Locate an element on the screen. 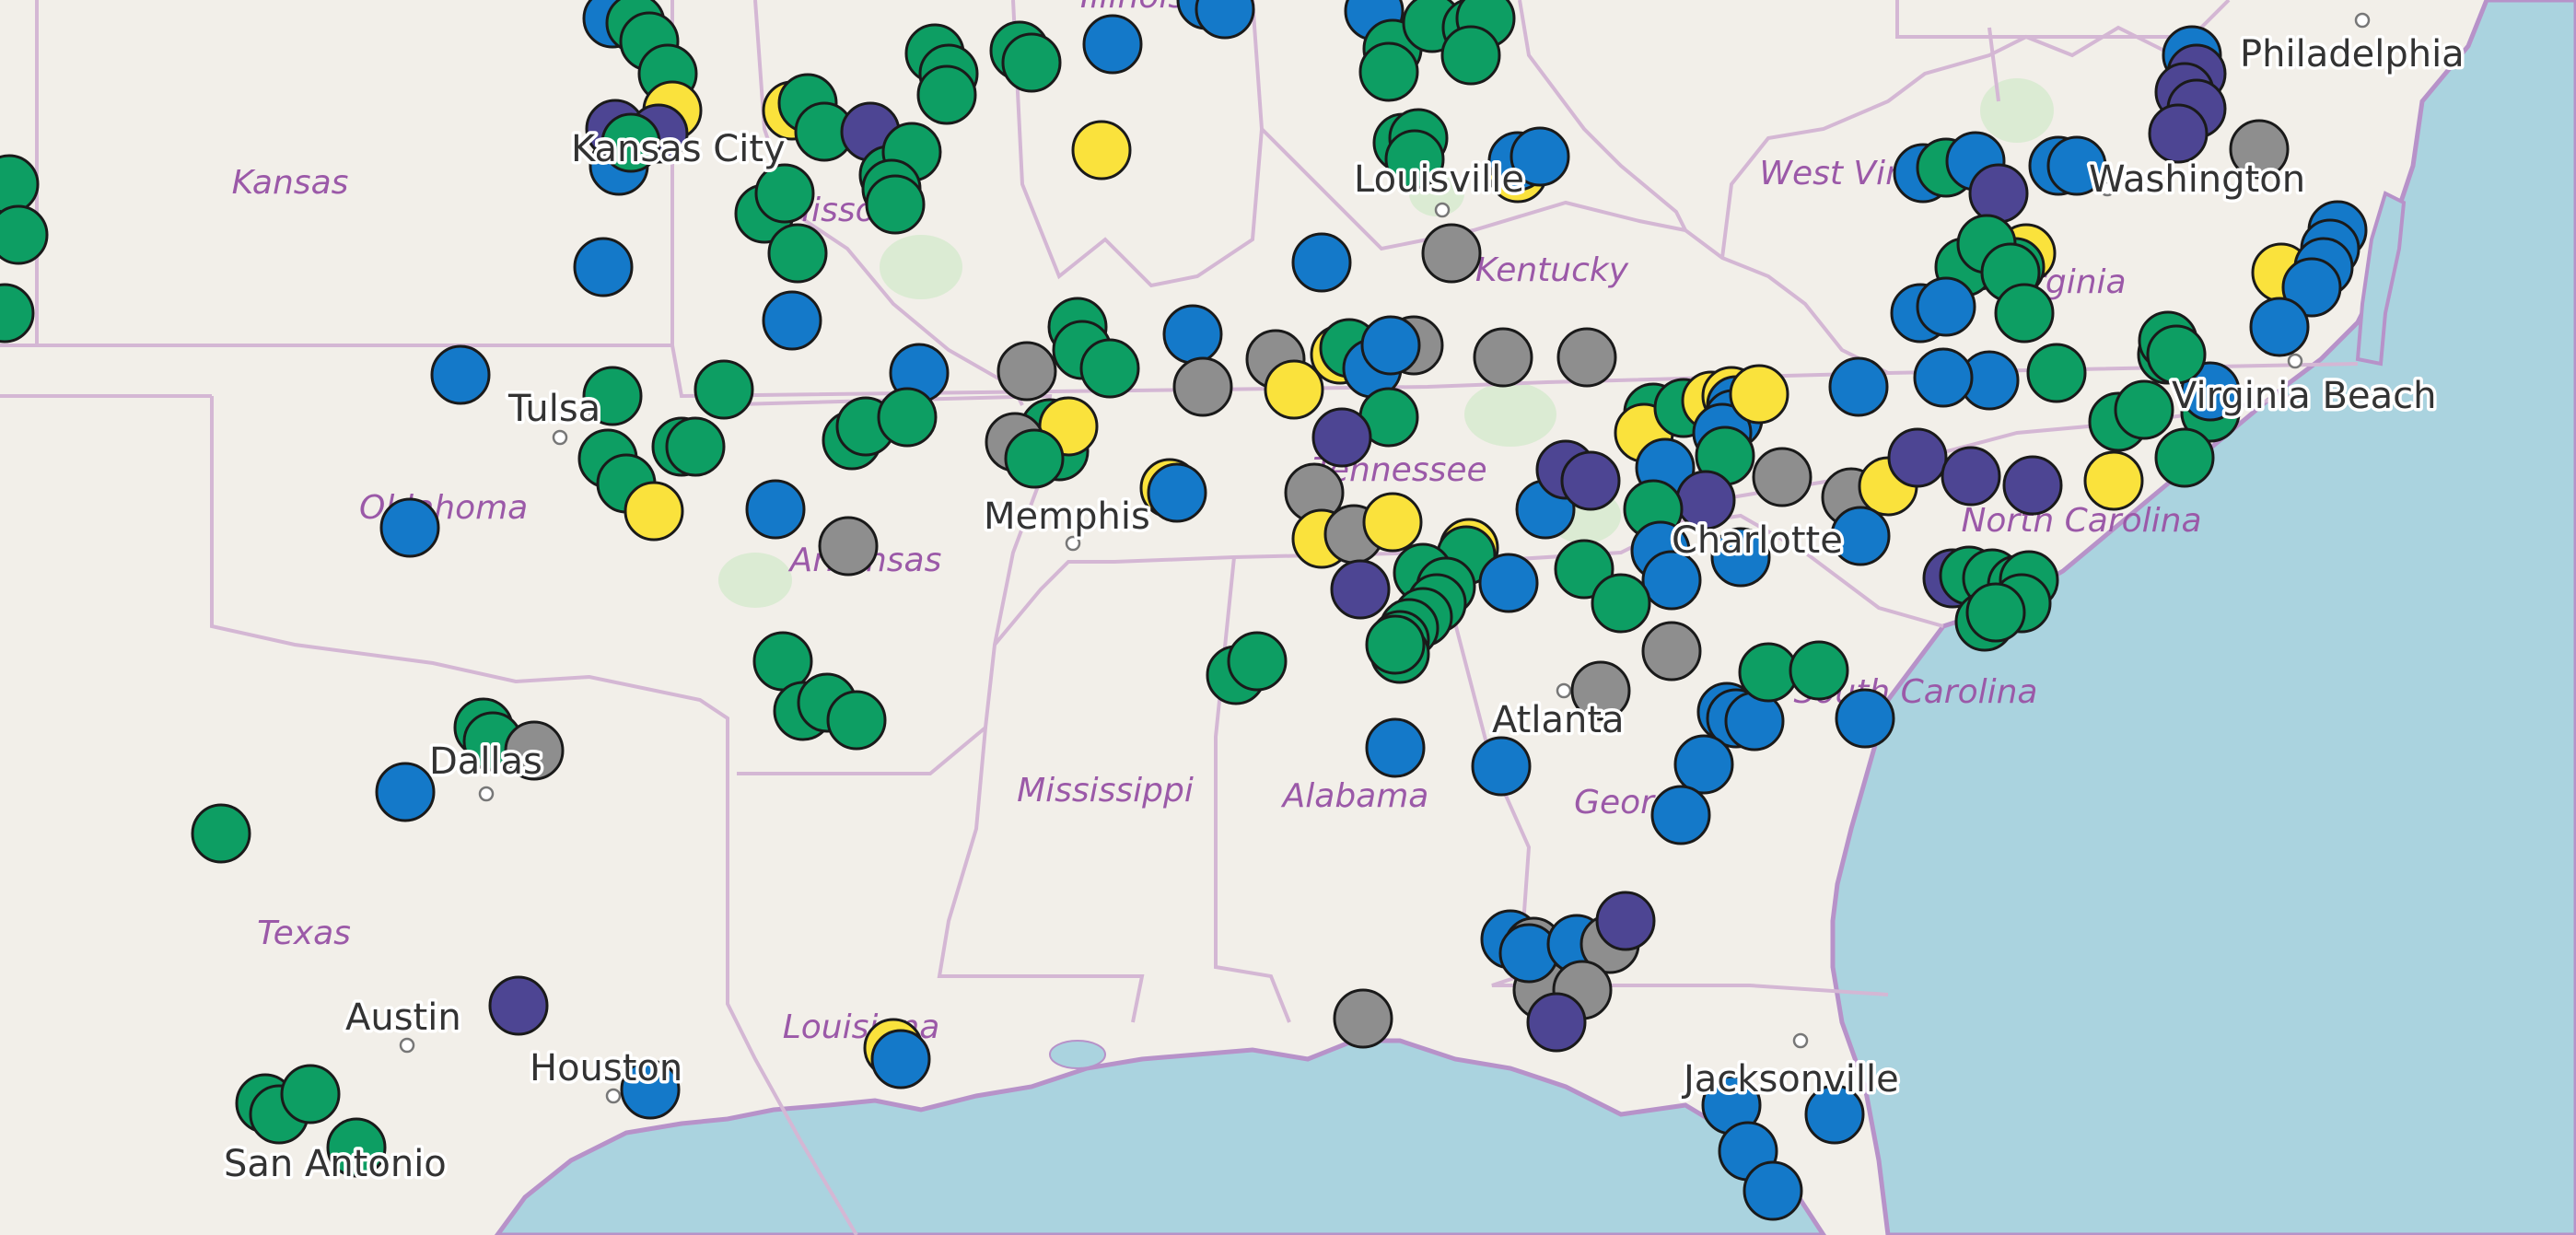 This screenshot has width=2576, height=1235. state-label-alabama: Alabama is located at coordinates (1355, 796).